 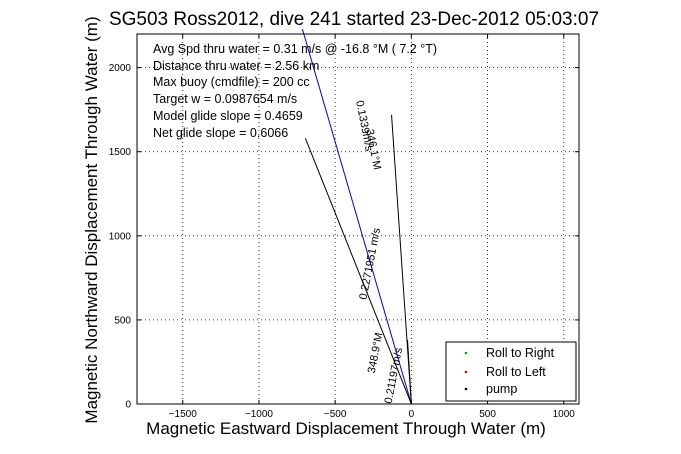 What do you see at coordinates (370, 263) in the screenshot?
I see `track-annotation: 0.2271951 m/s` at bounding box center [370, 263].